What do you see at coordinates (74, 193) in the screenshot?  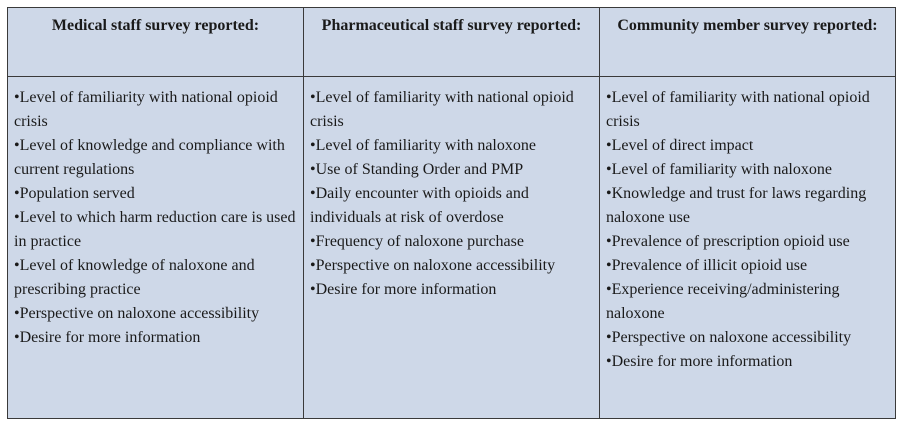 I see `list-item: •Population served` at bounding box center [74, 193].